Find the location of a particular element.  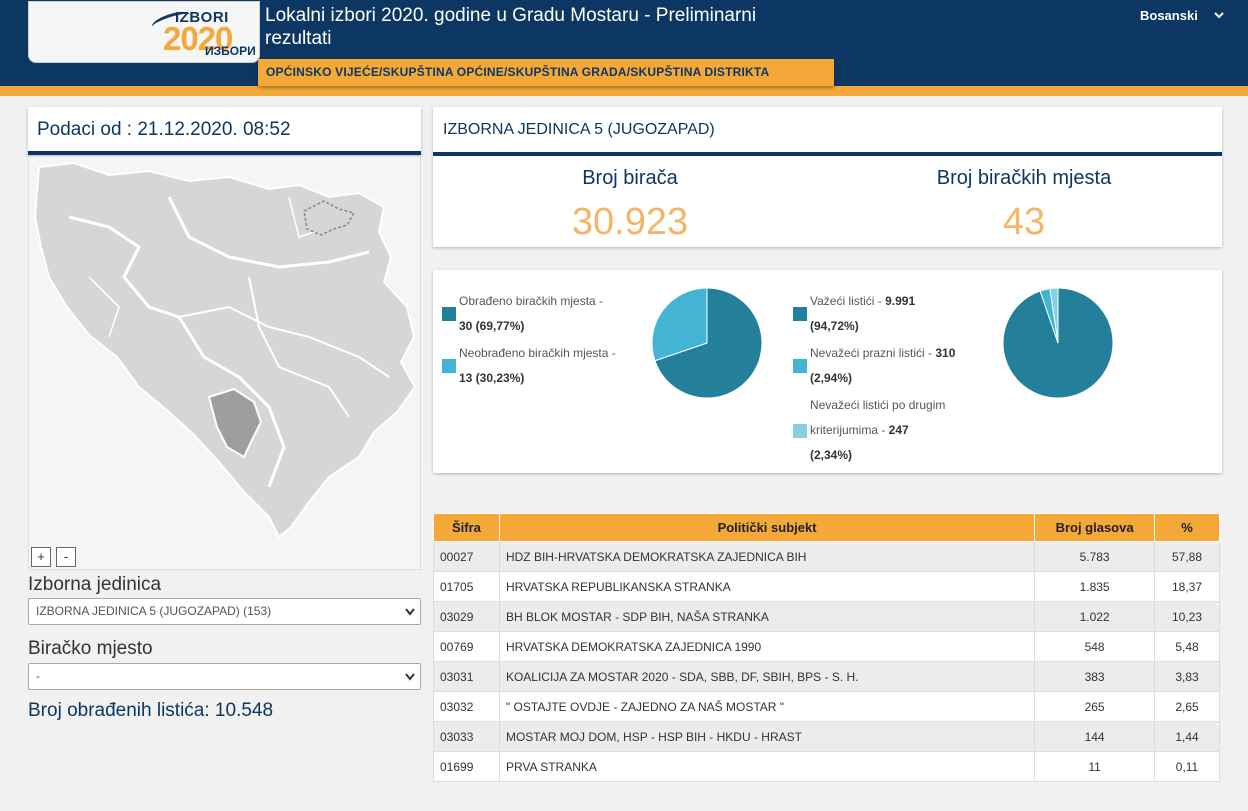

cell-party: PRVA STRANKA is located at coordinates (767, 766).